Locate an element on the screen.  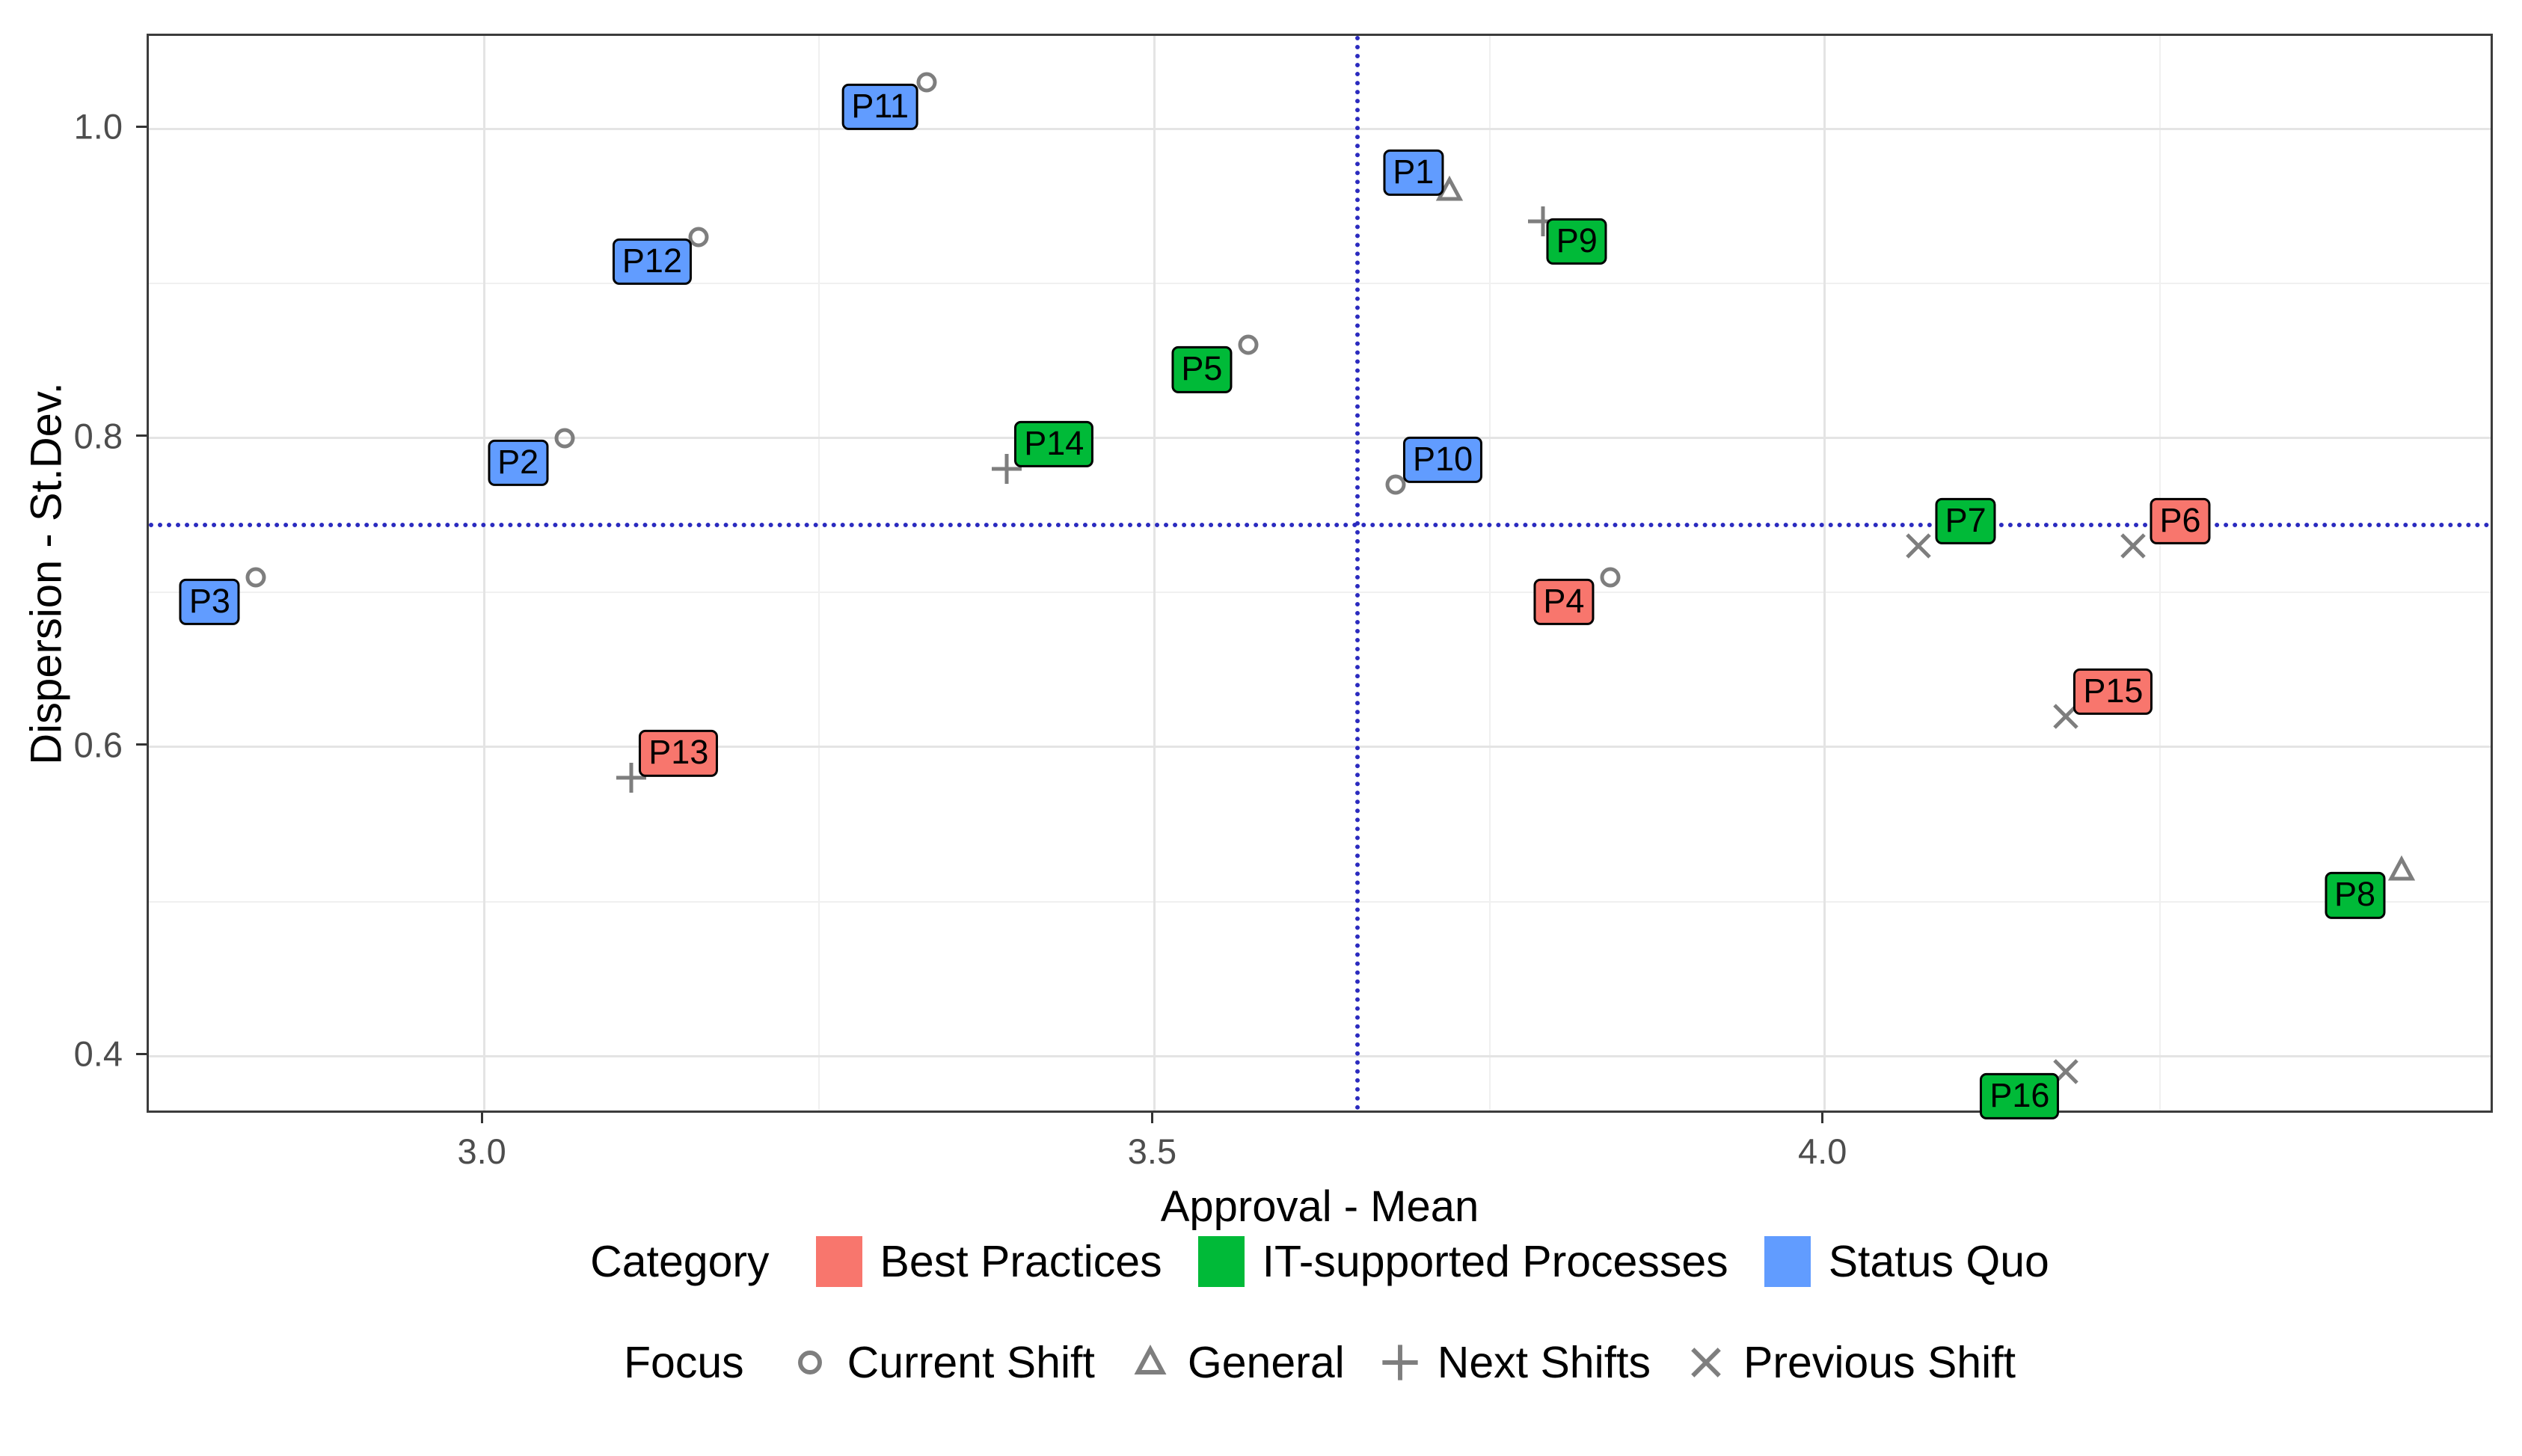
focus-plus-icon is located at coordinates (1400, 1362).